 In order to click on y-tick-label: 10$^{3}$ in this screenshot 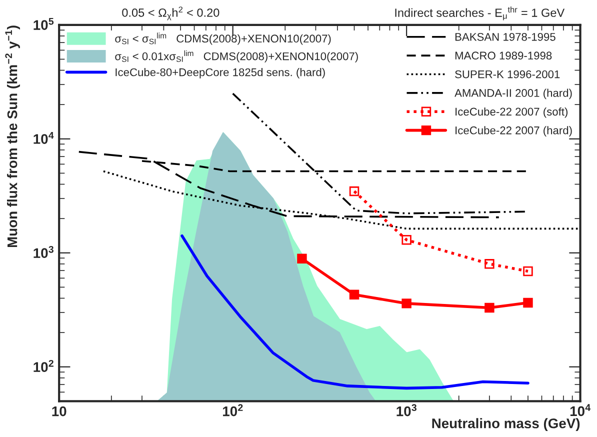, I will do `click(44, 252)`.